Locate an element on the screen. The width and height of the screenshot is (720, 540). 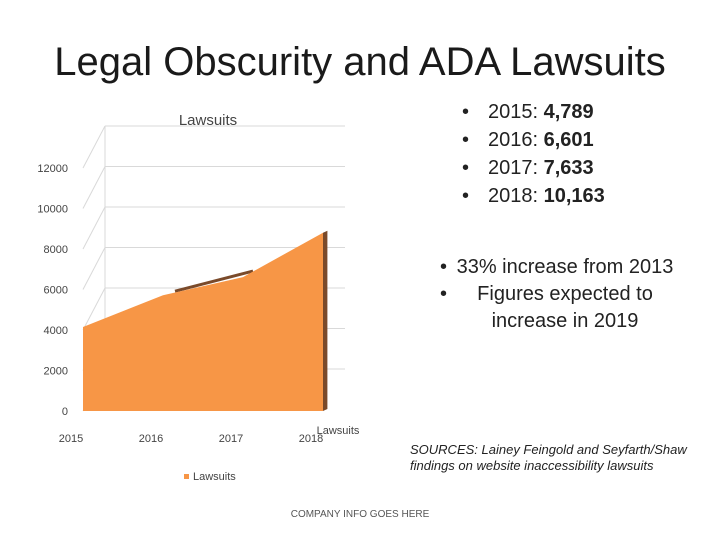
footer-company-info: COMPANY INFO GOES HERE is located at coordinates (360, 514).